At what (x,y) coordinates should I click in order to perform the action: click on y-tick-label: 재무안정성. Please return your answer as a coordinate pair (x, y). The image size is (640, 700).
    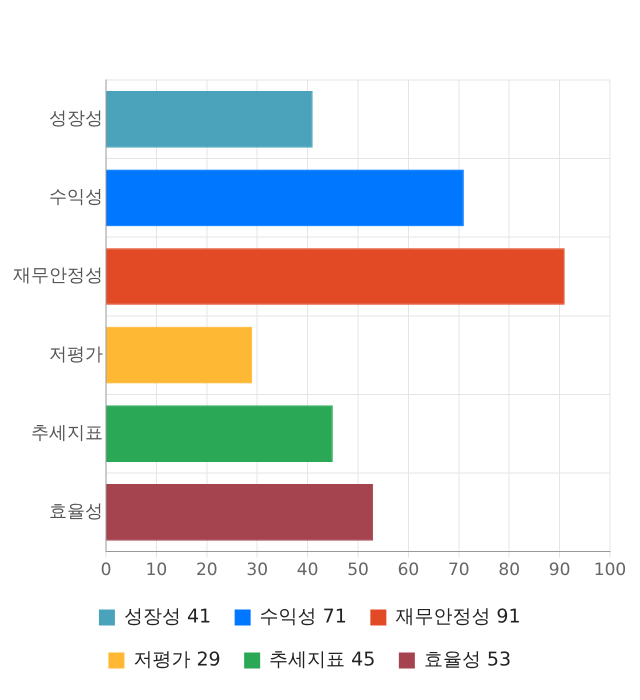
    Looking at the image, I should click on (58, 275).